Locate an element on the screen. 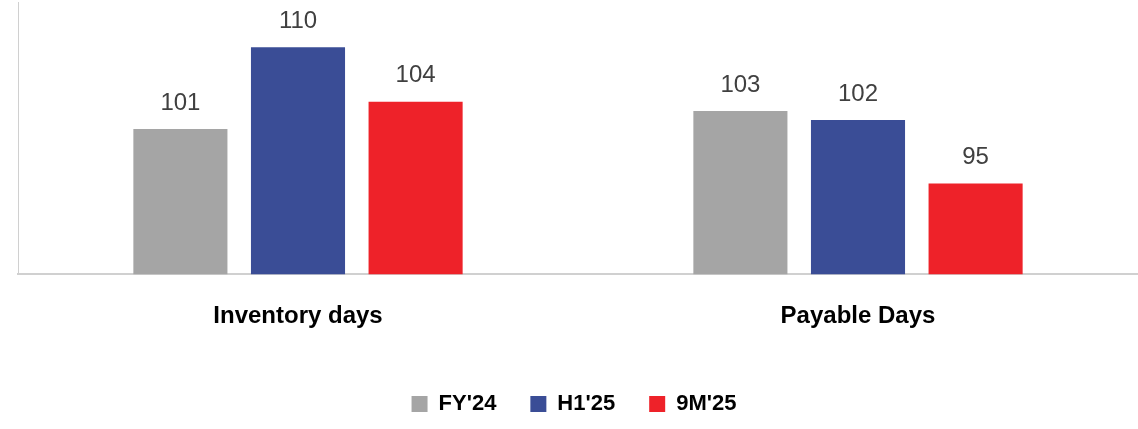 This screenshot has width=1138, height=429. x-tick-label: Inventory days is located at coordinates (298, 315).